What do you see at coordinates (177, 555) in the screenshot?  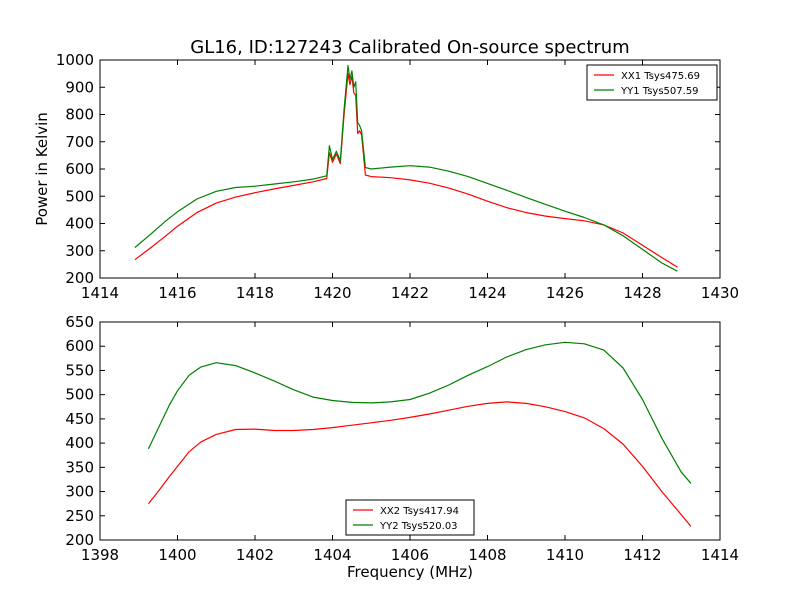 I see `x-tick-label: 1400` at bounding box center [177, 555].